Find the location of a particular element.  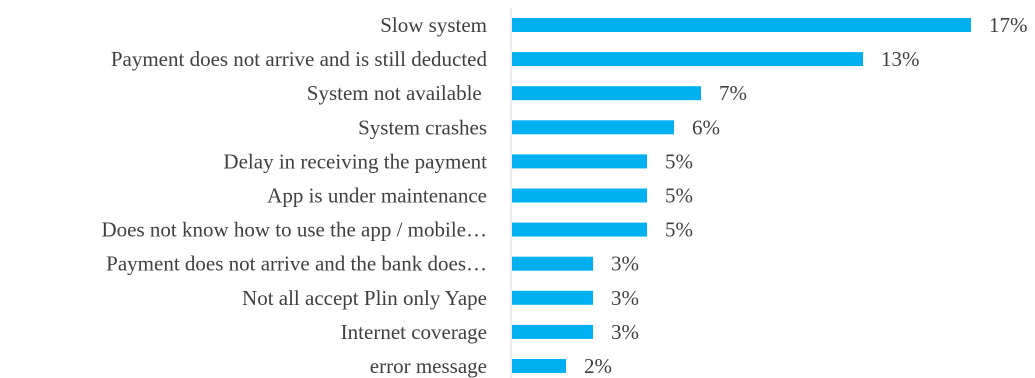

value-label: 7% is located at coordinates (733, 93).